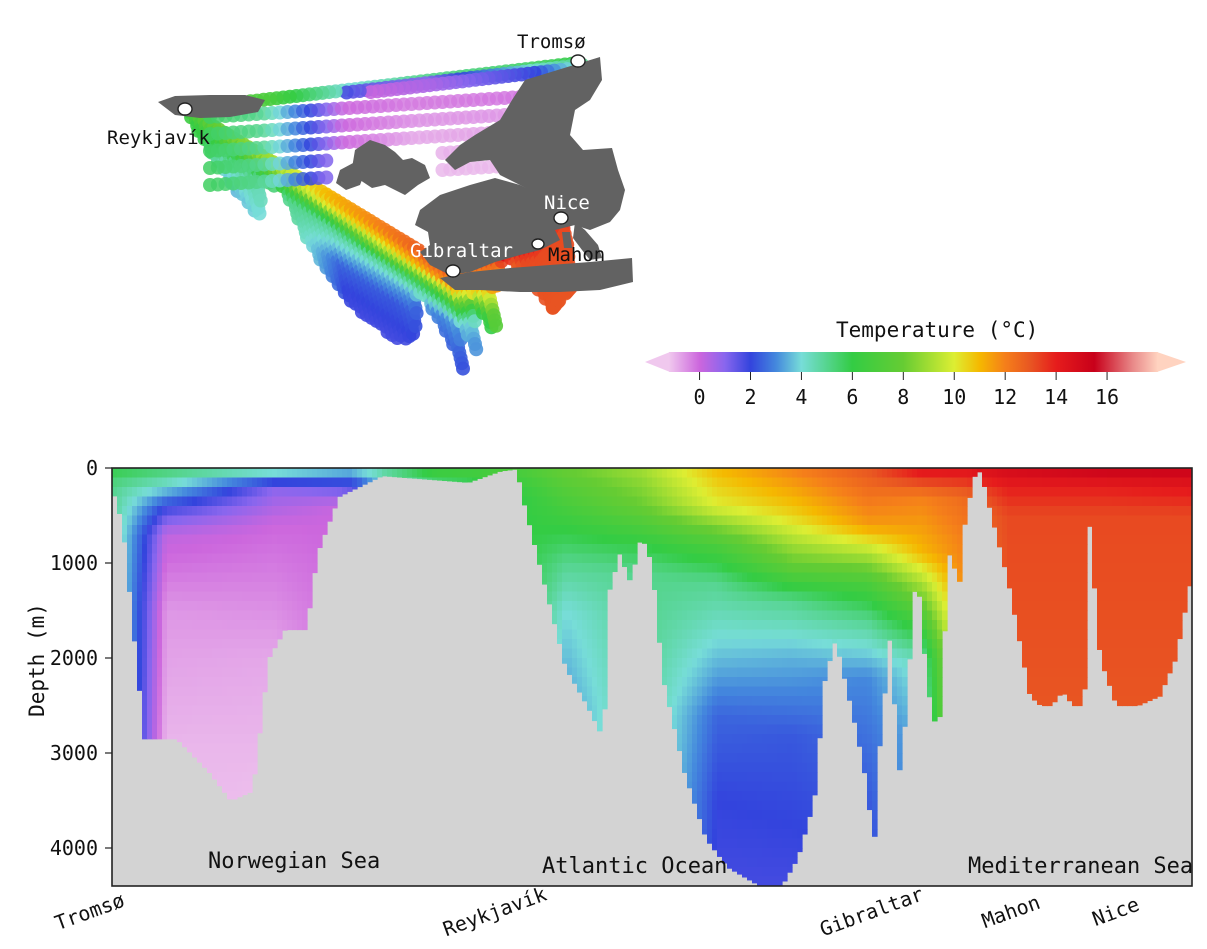  What do you see at coordinates (496, 325) in the screenshot?
I see `map-temperature-dot` at bounding box center [496, 325].